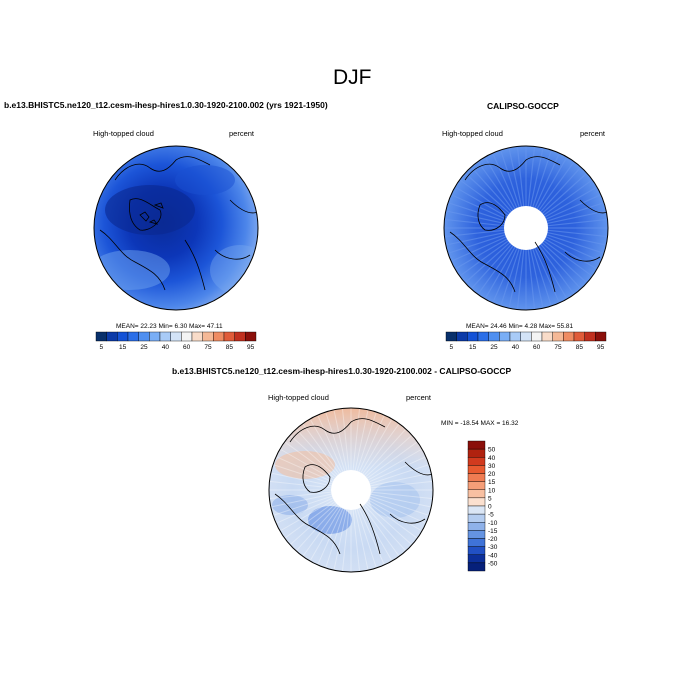  What do you see at coordinates (251, 347) in the screenshot?
I see `panel-1-colorbar-tick-label: 95` at bounding box center [251, 347].